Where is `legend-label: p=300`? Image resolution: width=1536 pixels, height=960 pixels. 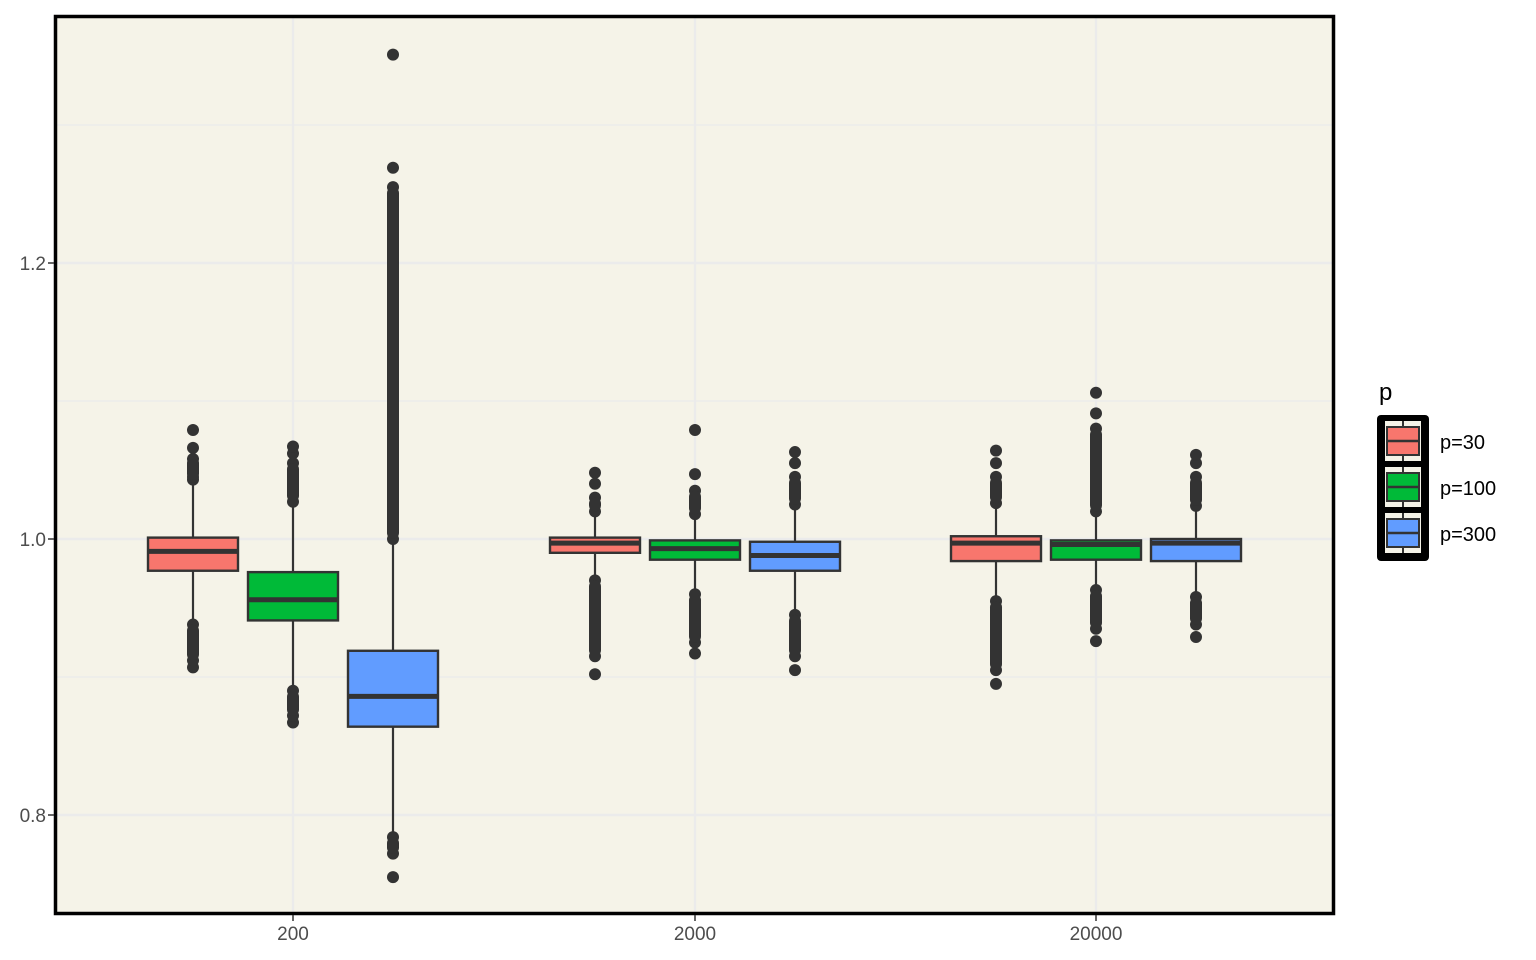
legend-label: p=300 is located at coordinates (1468, 535).